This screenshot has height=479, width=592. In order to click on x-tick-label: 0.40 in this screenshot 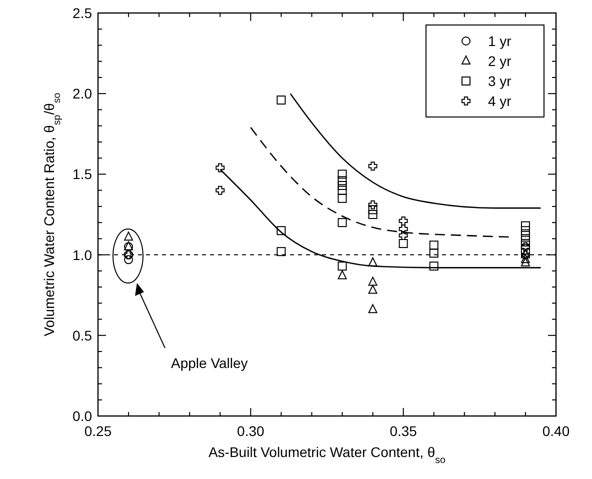, I will do `click(556, 431)`.